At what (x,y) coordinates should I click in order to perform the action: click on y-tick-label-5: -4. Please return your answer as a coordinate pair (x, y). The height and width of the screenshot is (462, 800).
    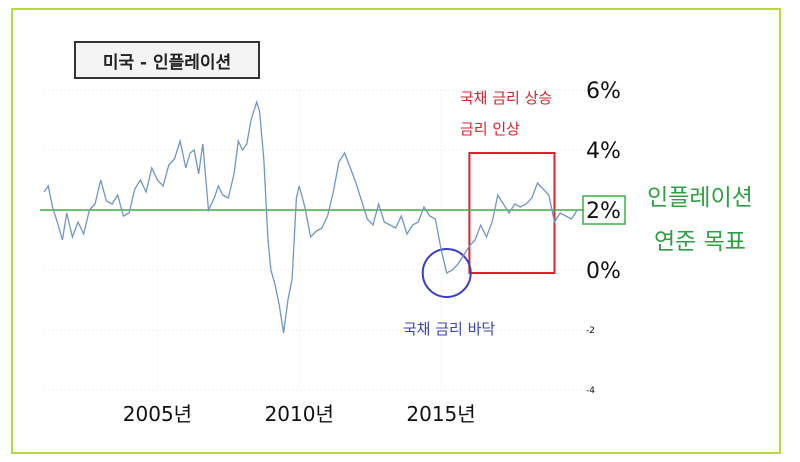
    Looking at the image, I should click on (590, 391).